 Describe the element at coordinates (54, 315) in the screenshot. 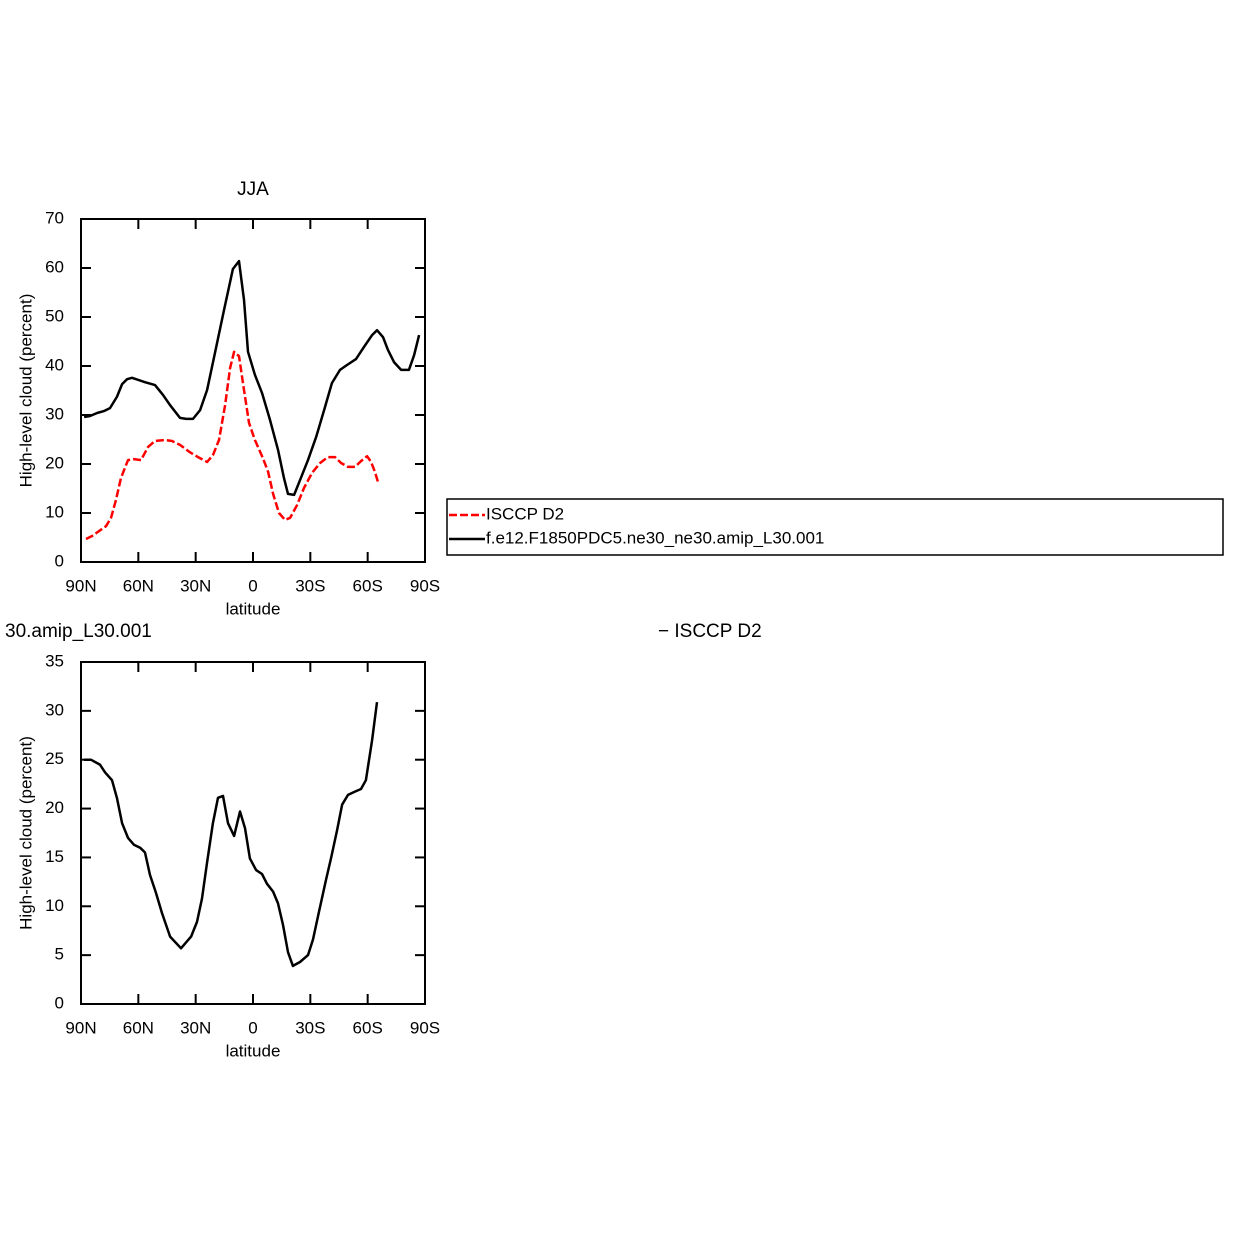

I see `y-tick-label: 50` at that location.